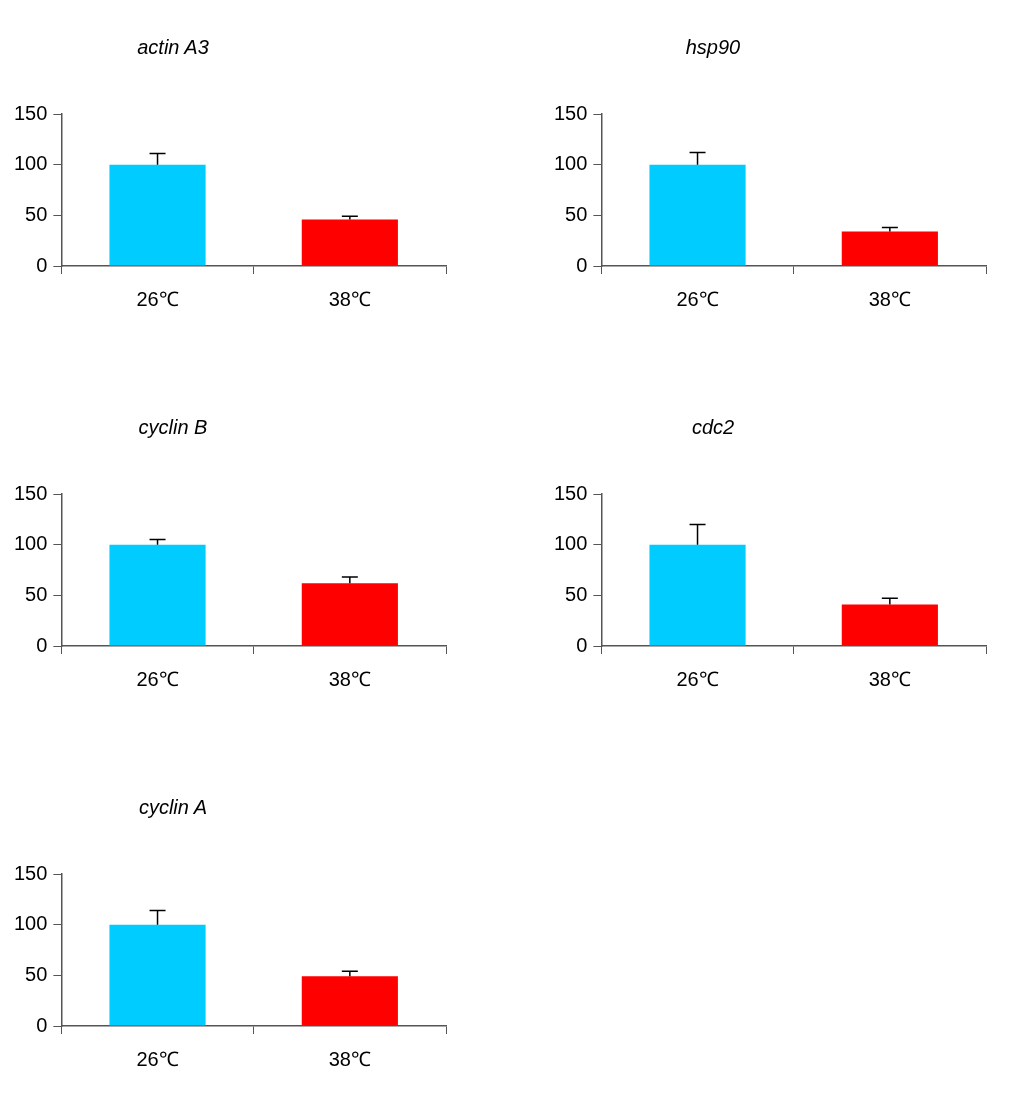 This screenshot has width=1010, height=1097. I want to click on chart-title: cyclin B, so click(173, 427).